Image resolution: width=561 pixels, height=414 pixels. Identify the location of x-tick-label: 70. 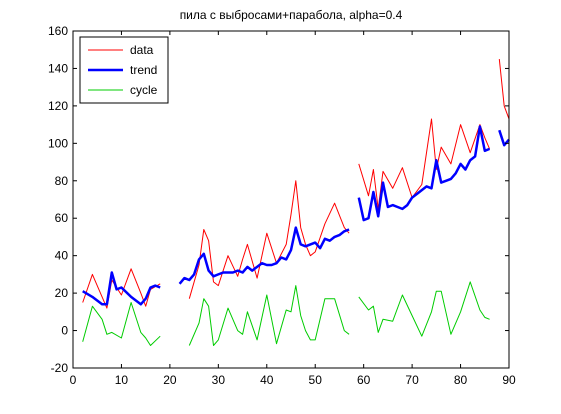
(412, 380).